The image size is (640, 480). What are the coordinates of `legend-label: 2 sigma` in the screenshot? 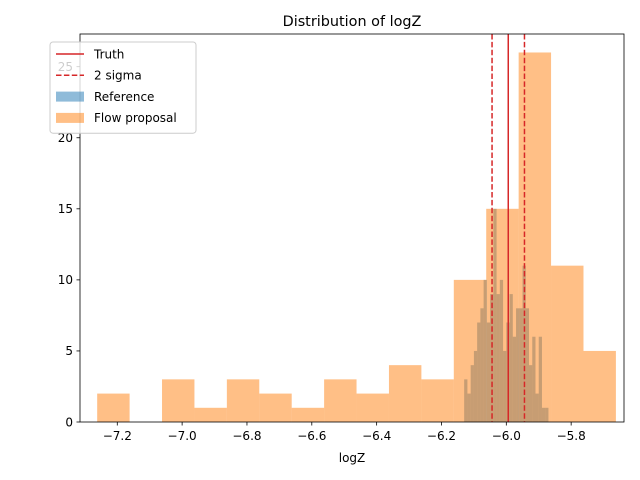 It's located at (118, 76).